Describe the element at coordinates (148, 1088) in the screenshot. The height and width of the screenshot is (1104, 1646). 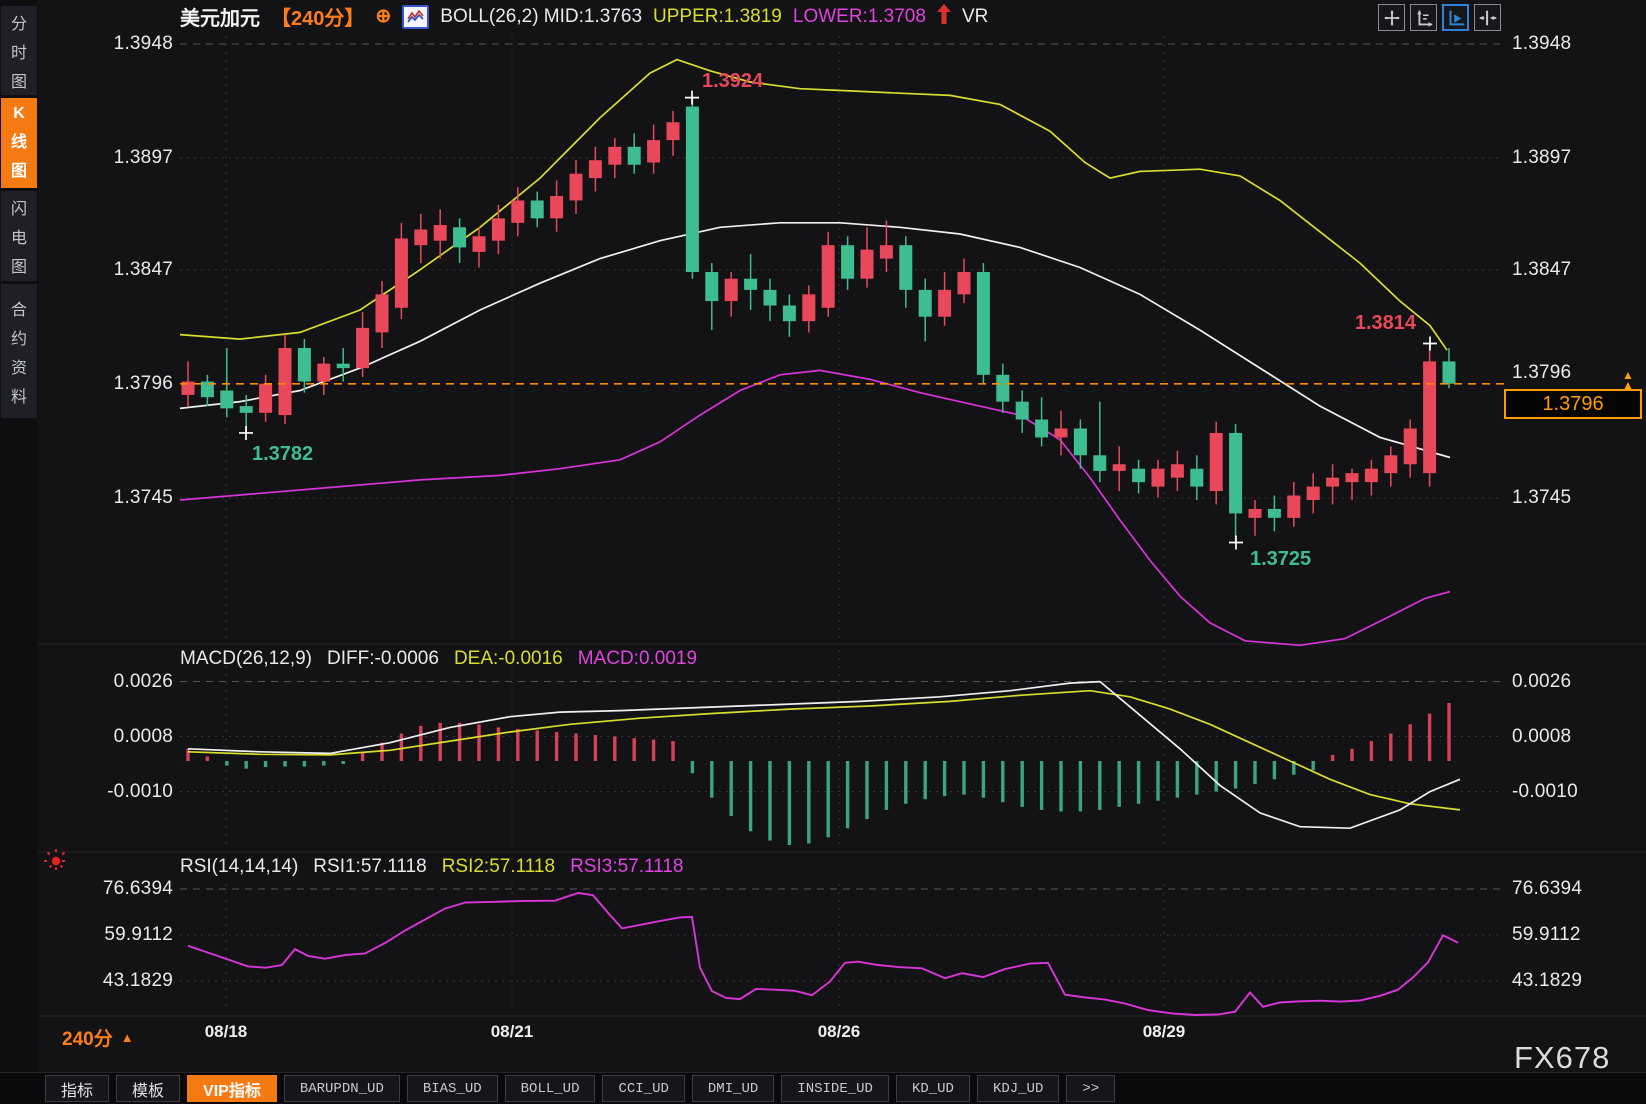
I see `tab-模板: 模板` at that location.